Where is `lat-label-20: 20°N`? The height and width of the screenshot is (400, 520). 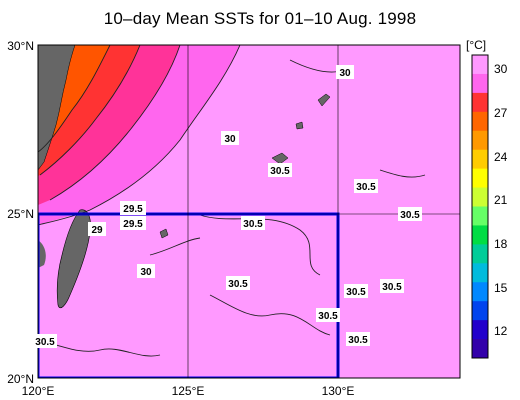
lat-label-20: 20°N is located at coordinates (20, 379).